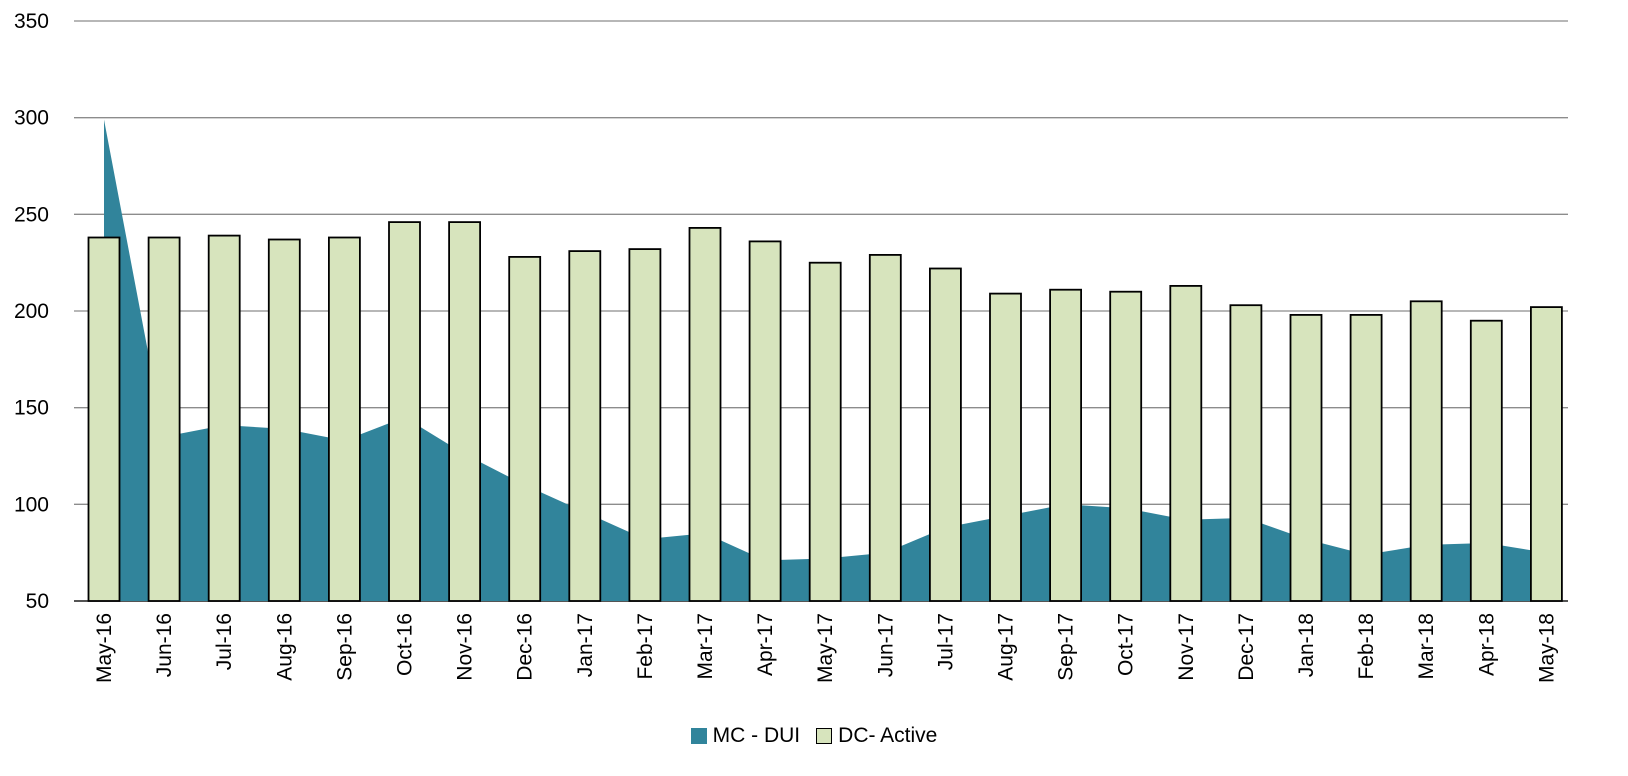 The image size is (1628, 776). I want to click on x-tick-label: May-18, so click(1546, 648).